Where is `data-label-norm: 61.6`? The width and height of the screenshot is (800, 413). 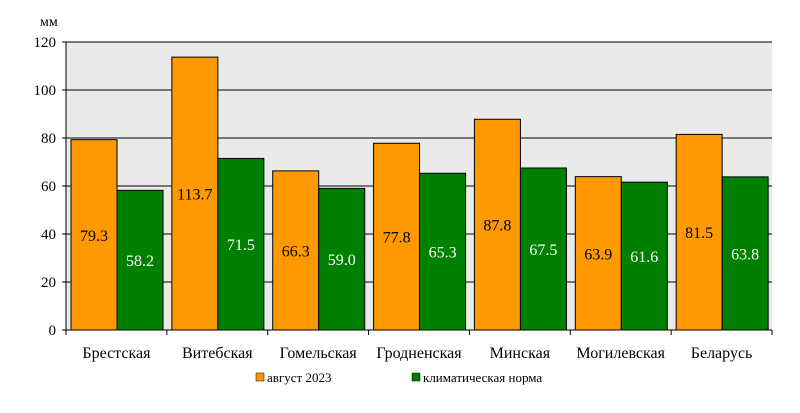 data-label-norm: 61.6 is located at coordinates (644, 257).